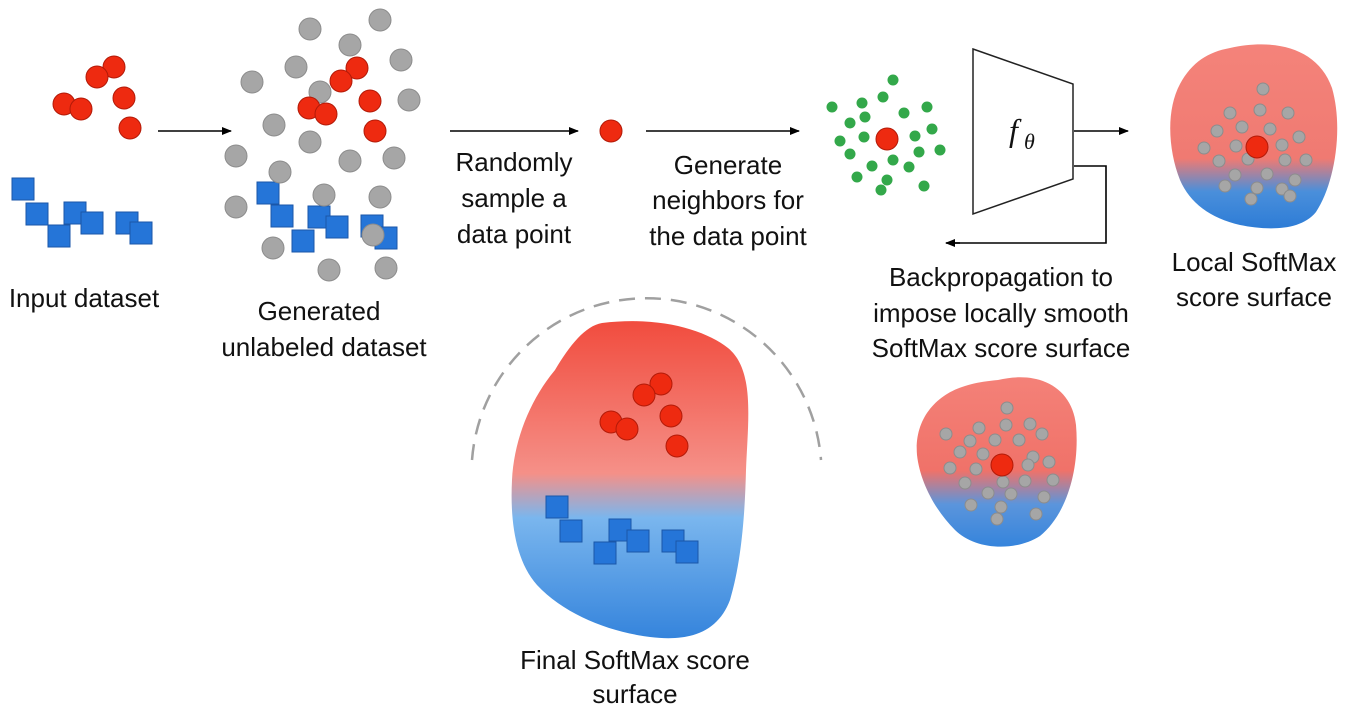 This screenshot has width=1362, height=711. Describe the element at coordinates (82, 212) in the screenshot. I see `input-dataset-blue-squares` at that location.